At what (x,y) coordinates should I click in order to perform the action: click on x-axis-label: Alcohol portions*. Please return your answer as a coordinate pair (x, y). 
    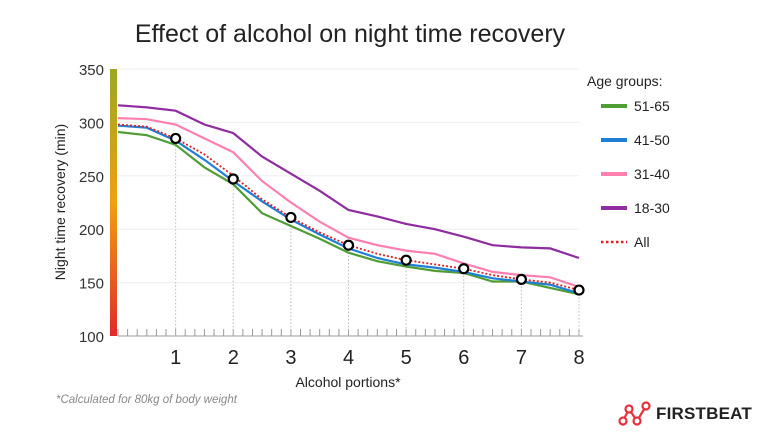
    Looking at the image, I should click on (348, 382).